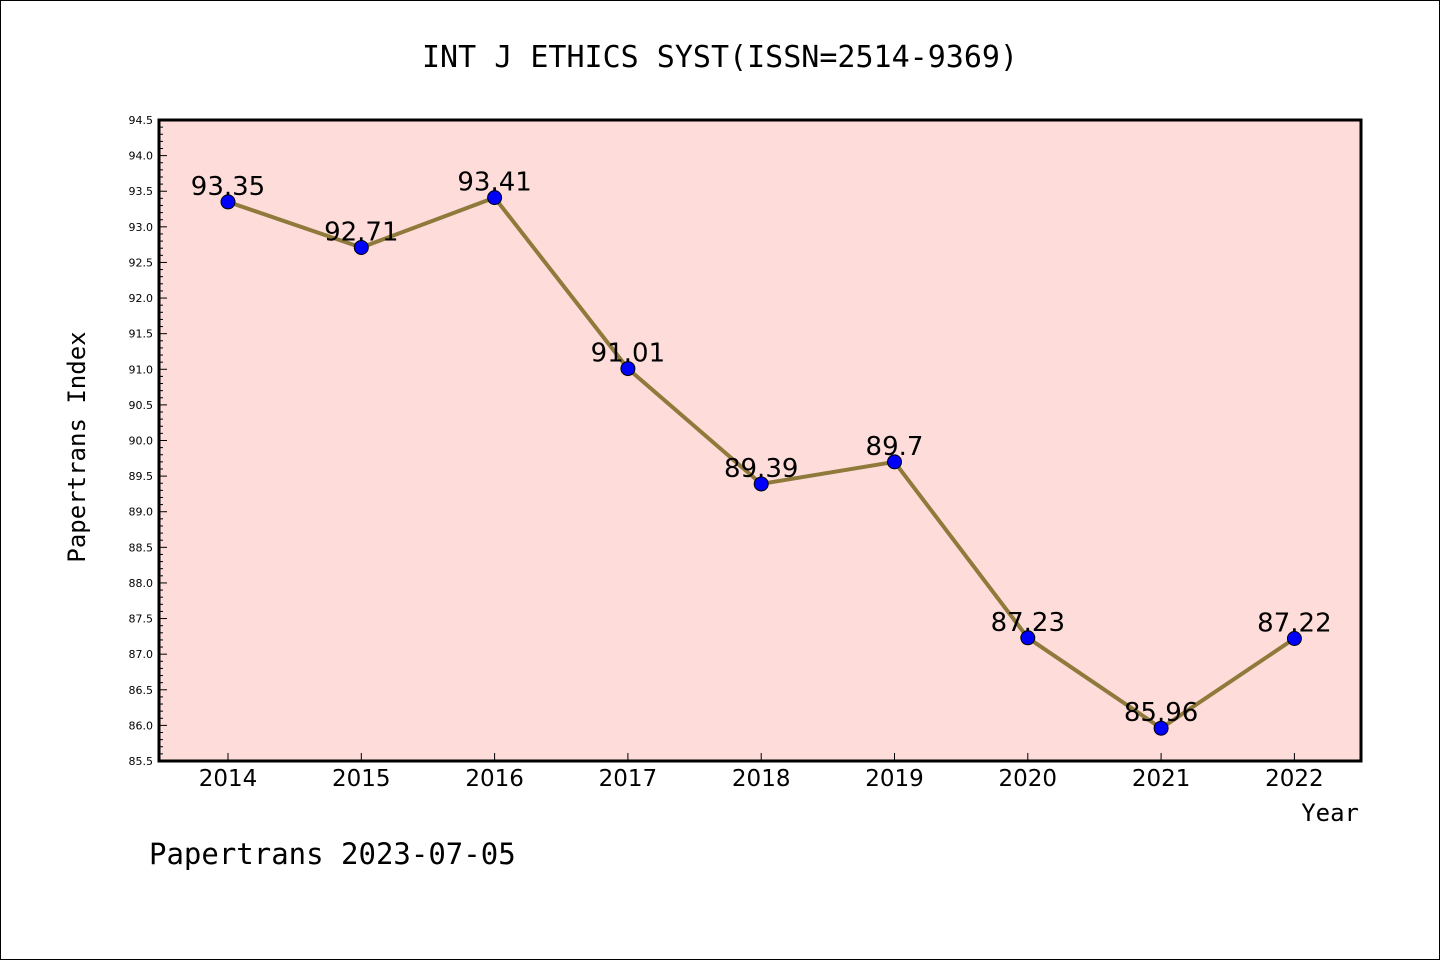  Describe the element at coordinates (141, 690) in the screenshot. I see `y-tick-label: 86.5` at that location.